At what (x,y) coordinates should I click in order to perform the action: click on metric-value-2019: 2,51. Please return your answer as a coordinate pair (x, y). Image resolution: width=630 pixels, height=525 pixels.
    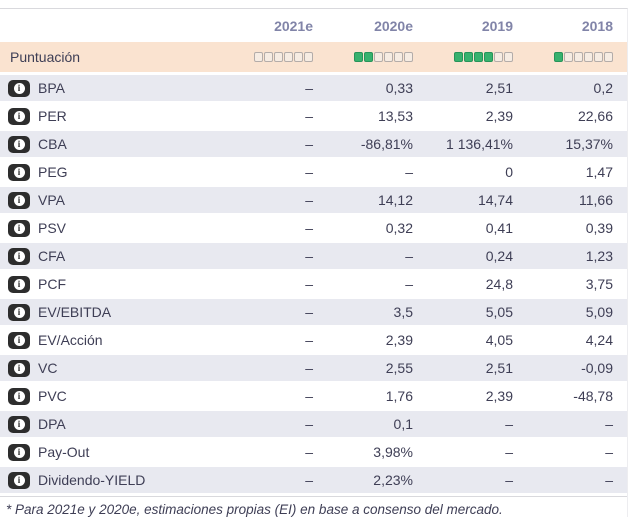
    Looking at the image, I should click on (499, 368).